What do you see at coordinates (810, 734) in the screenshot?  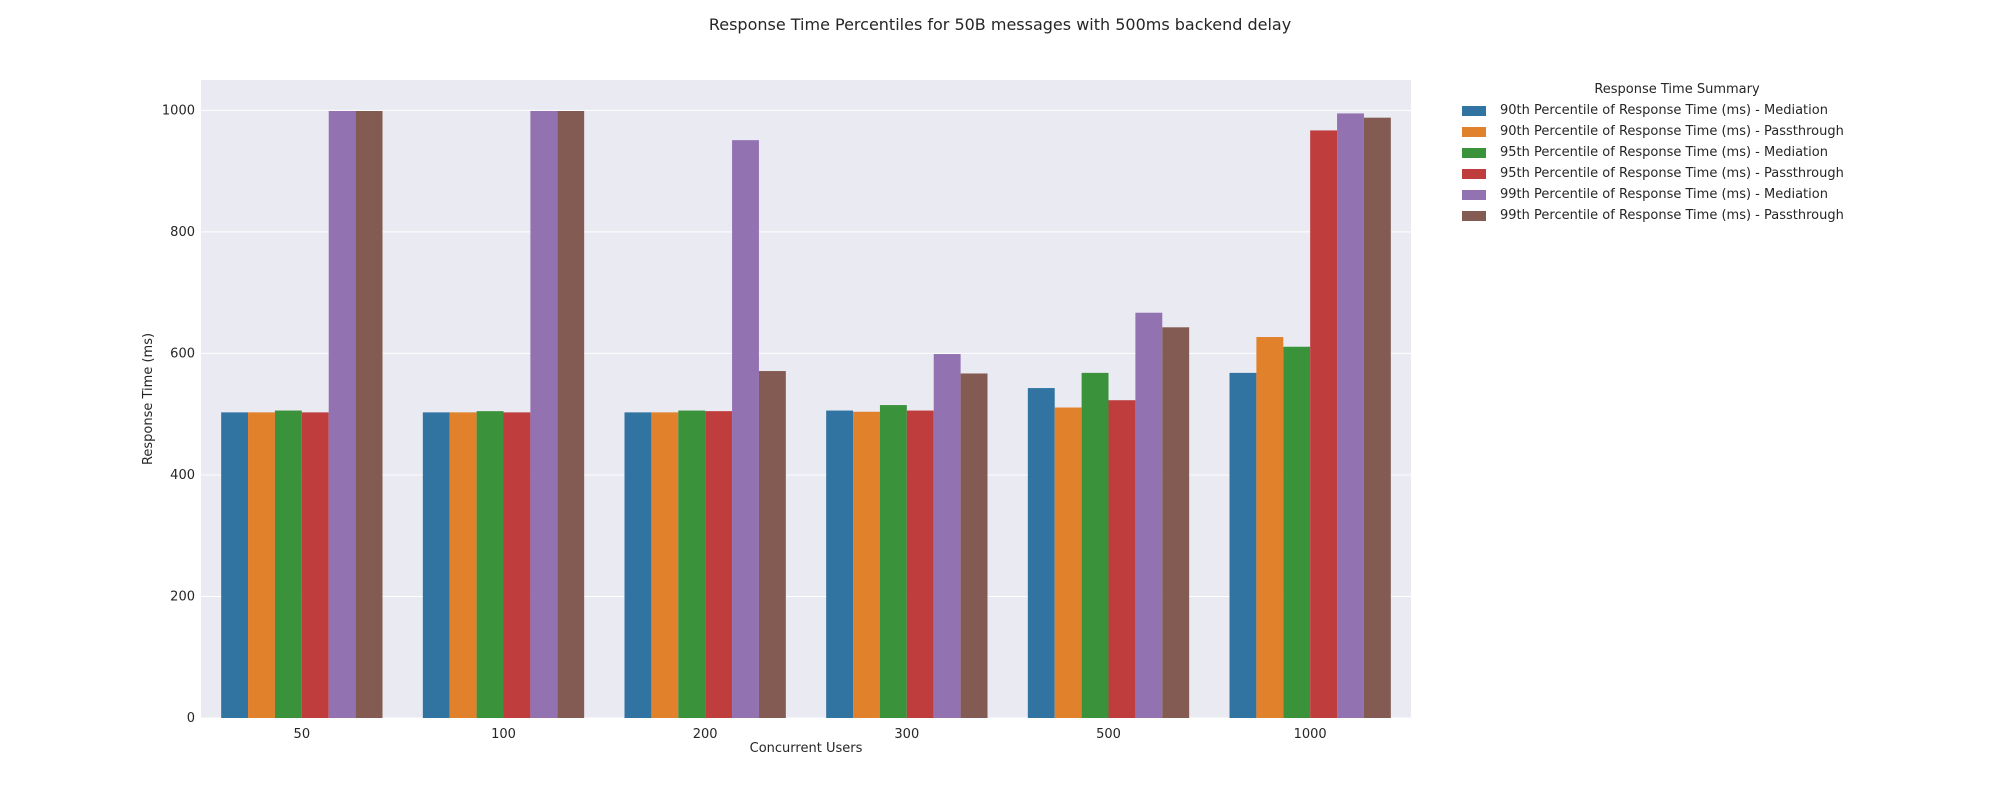 I see `x-axis-ticks: 50 100 200 300 500 1000` at bounding box center [810, 734].